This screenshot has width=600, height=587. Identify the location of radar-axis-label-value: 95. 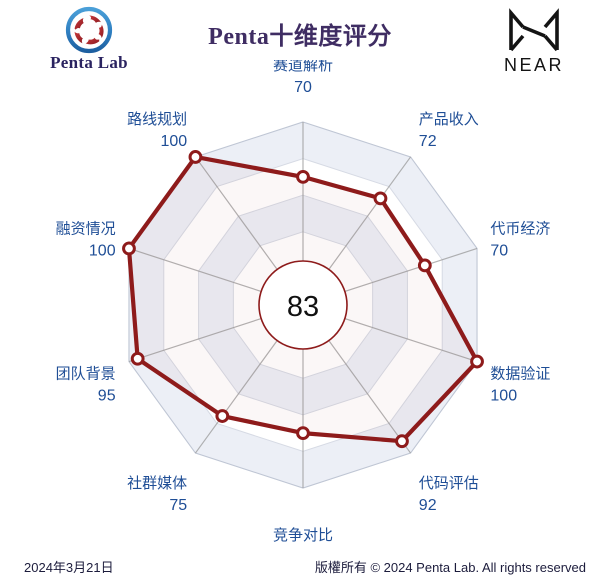
(107, 396).